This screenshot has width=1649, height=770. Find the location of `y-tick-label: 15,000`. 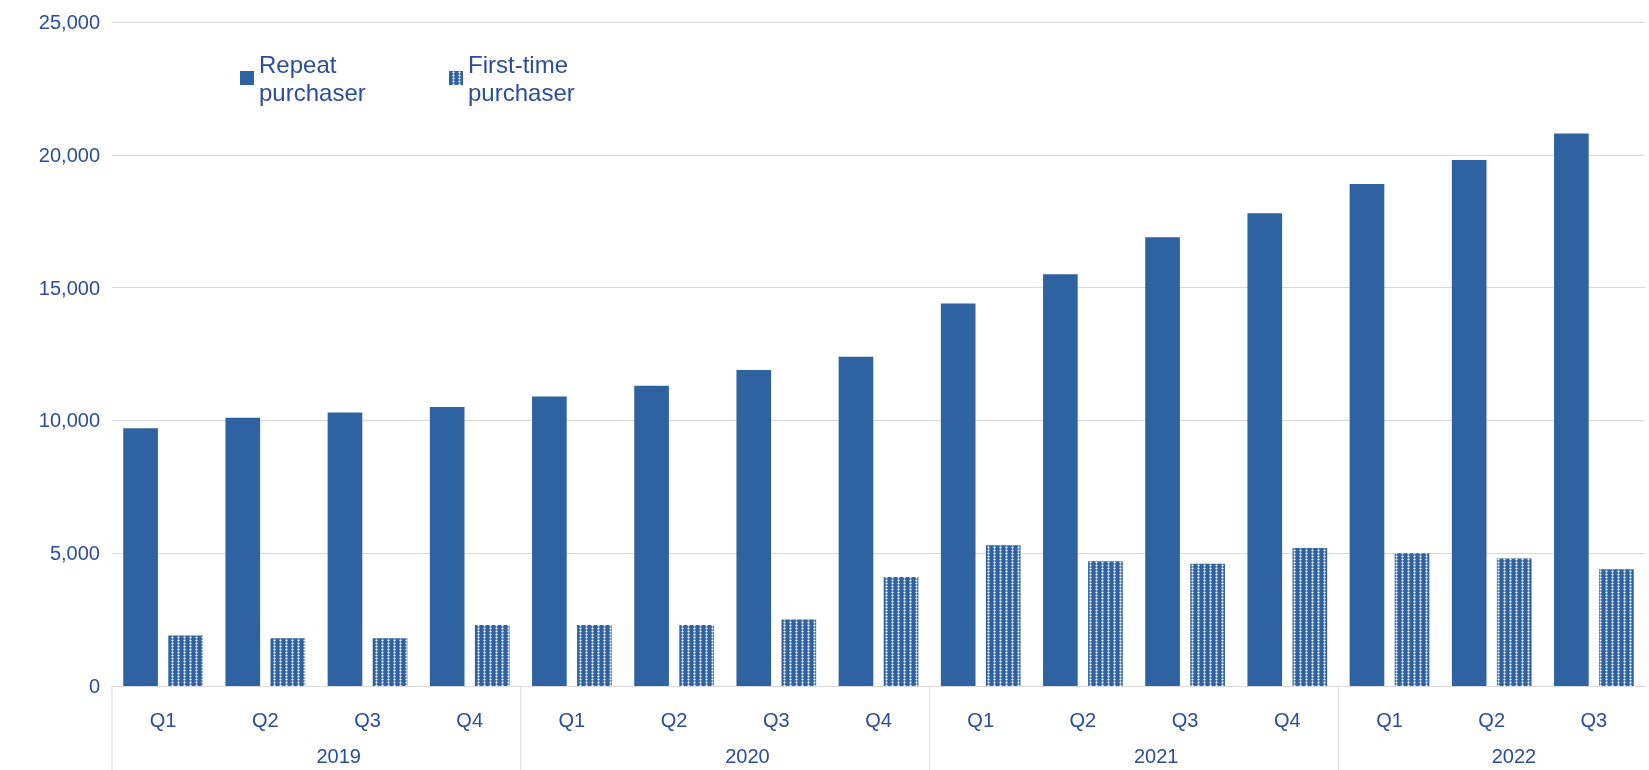

y-tick-label: 15,000 is located at coordinates (69, 287).